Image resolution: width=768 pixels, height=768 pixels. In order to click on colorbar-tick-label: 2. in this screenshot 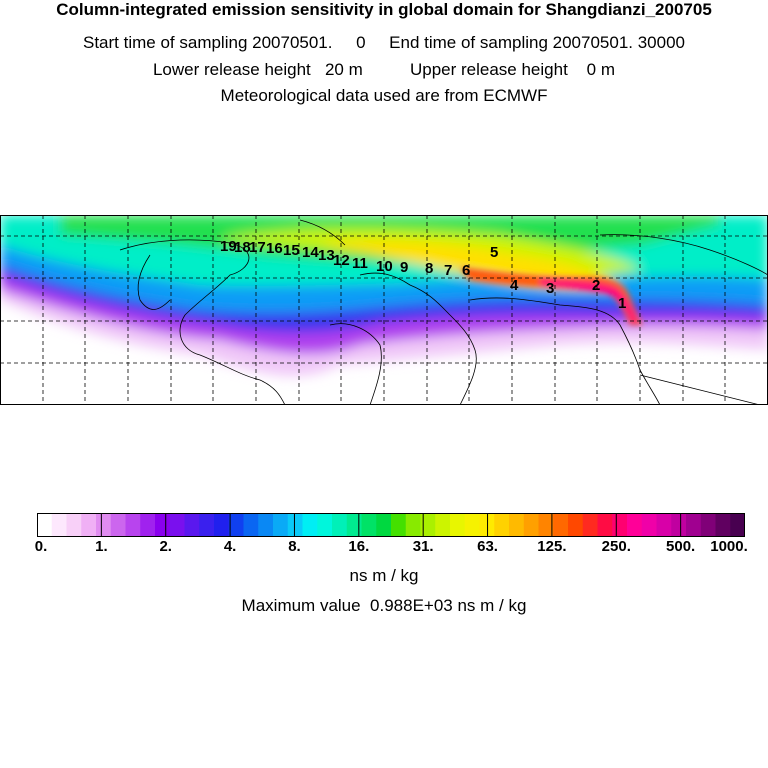, I will do `click(165, 546)`.